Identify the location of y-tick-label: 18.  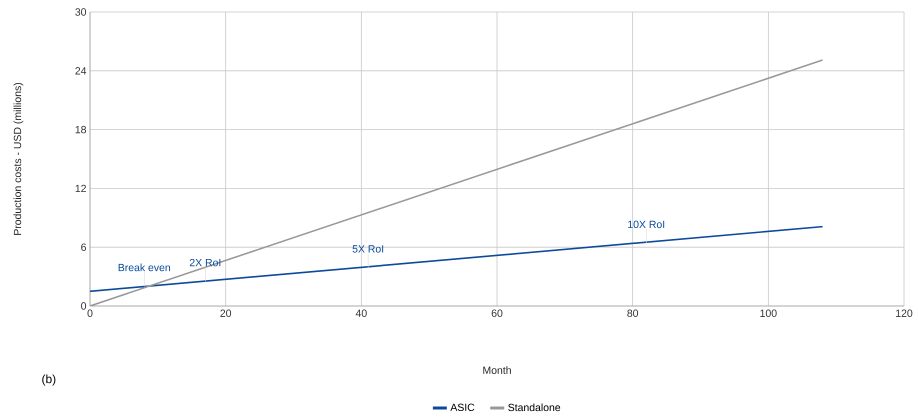
(81, 130).